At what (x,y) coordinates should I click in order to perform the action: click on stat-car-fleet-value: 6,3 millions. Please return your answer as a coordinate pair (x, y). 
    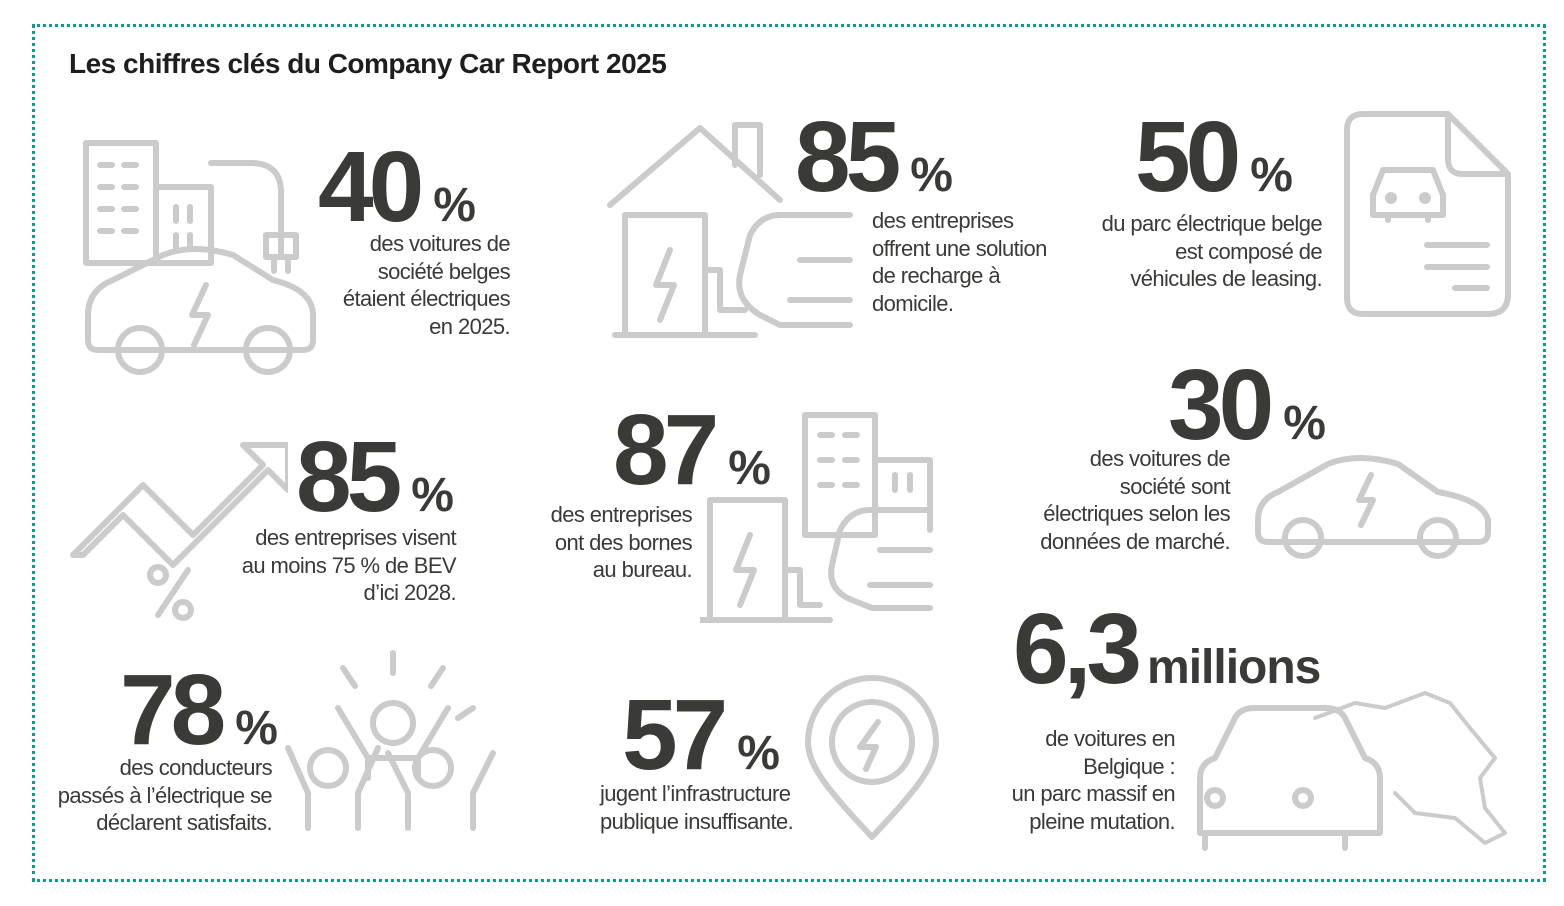
    Looking at the image, I should click on (1167, 649).